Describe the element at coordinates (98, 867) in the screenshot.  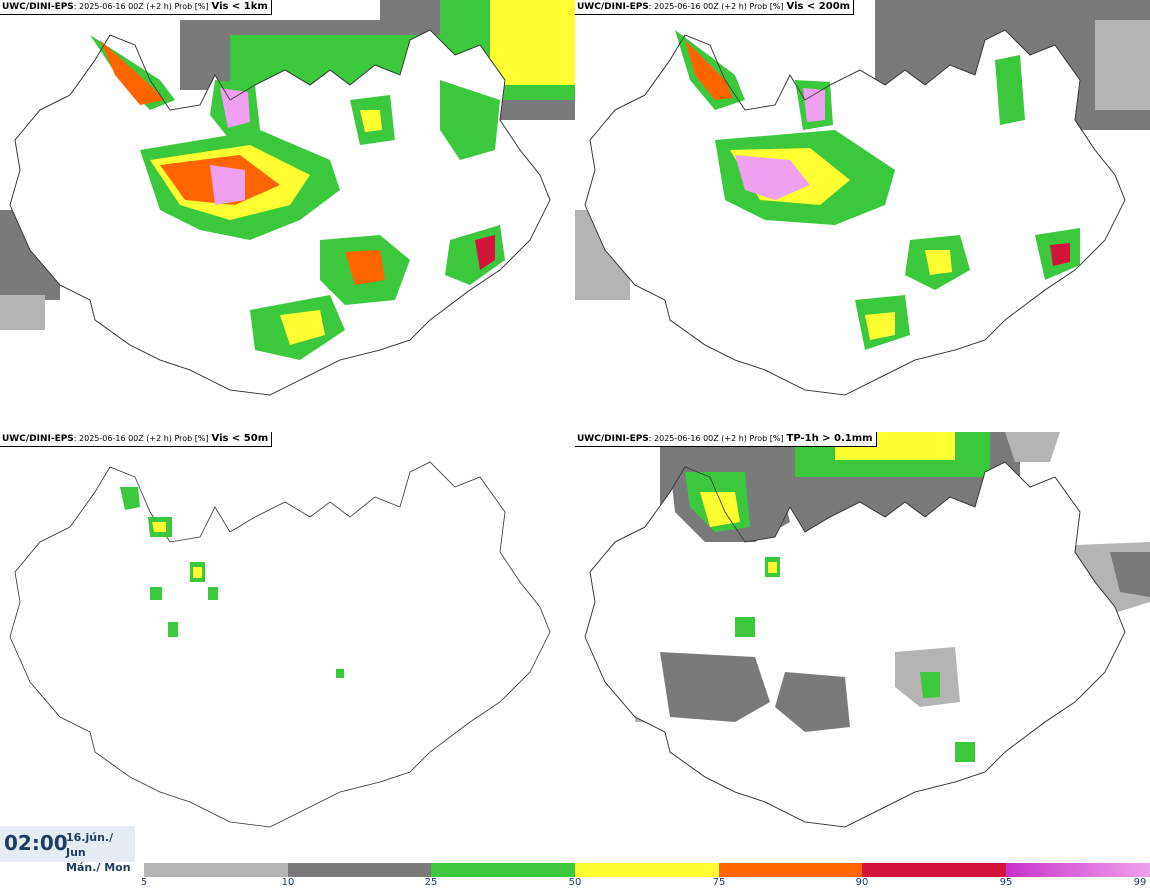
I see `weekday-line: Mán./ Mon` at that location.